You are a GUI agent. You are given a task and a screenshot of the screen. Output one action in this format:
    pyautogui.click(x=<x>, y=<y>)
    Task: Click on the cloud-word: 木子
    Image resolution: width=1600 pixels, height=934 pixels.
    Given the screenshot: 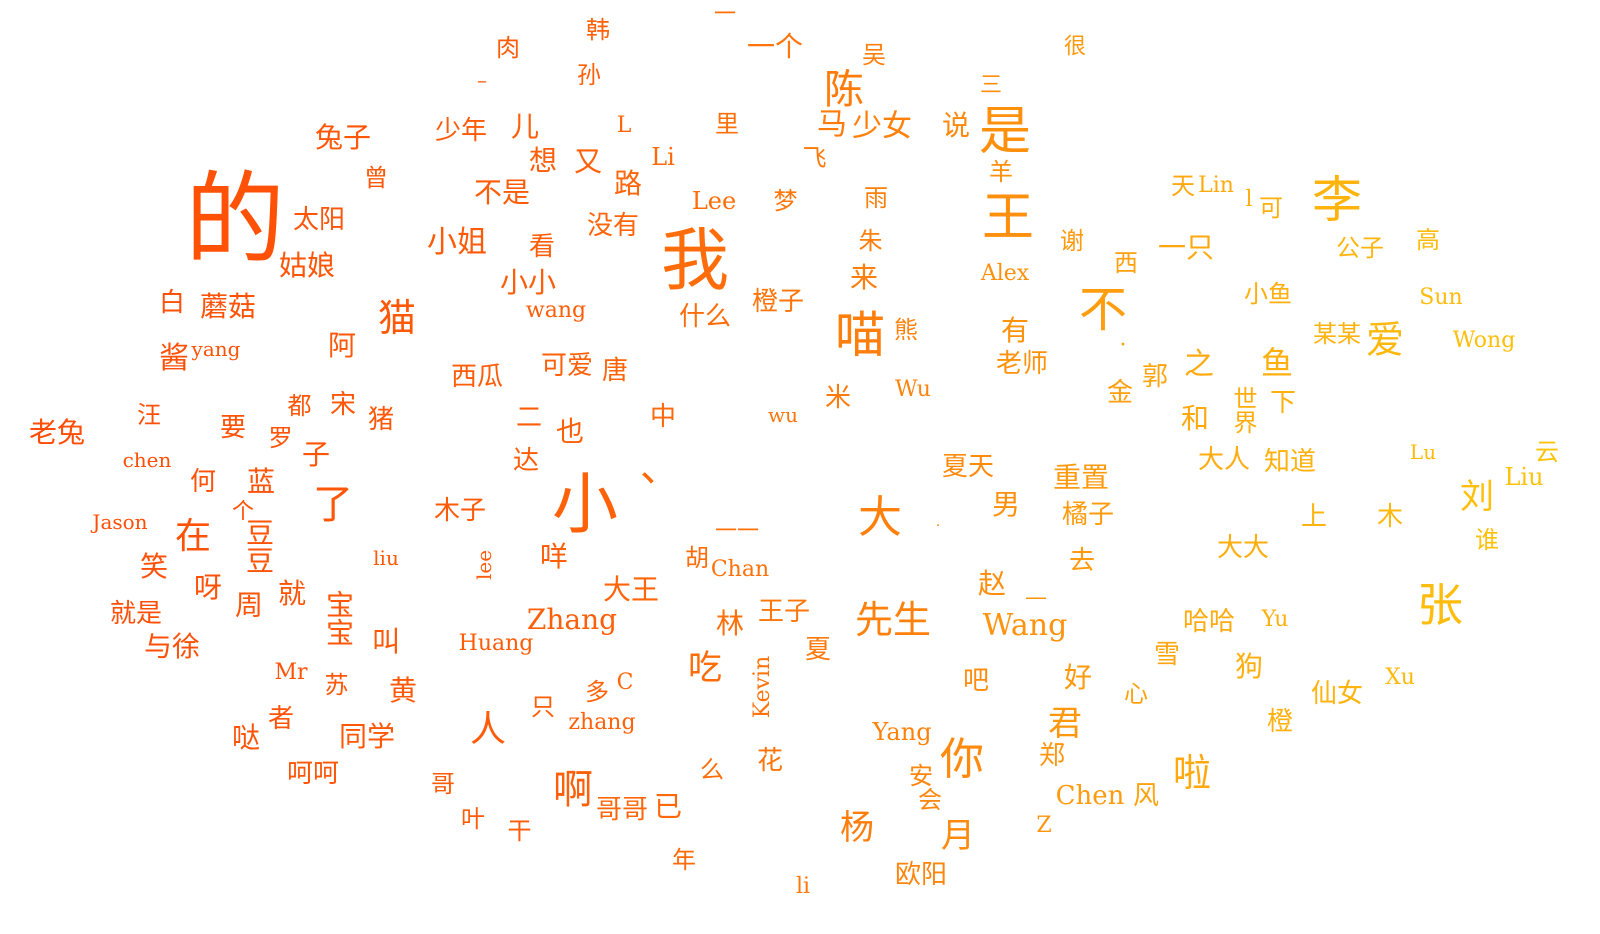 What is the action you would take?
    pyautogui.click(x=460, y=511)
    